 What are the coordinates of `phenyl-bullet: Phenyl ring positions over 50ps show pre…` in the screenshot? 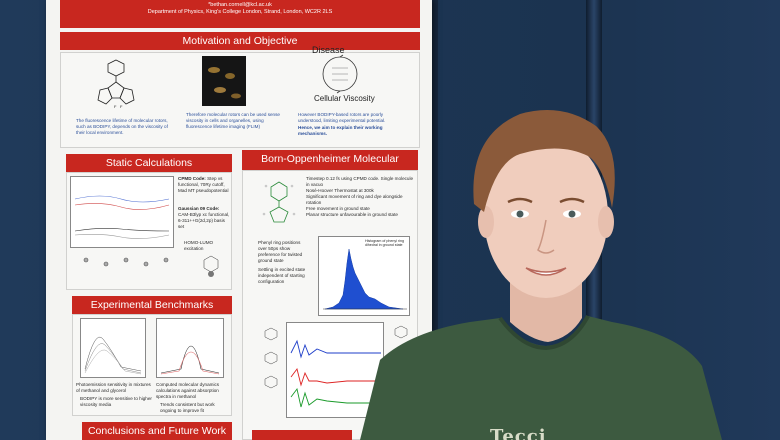 It's located at (280, 251).